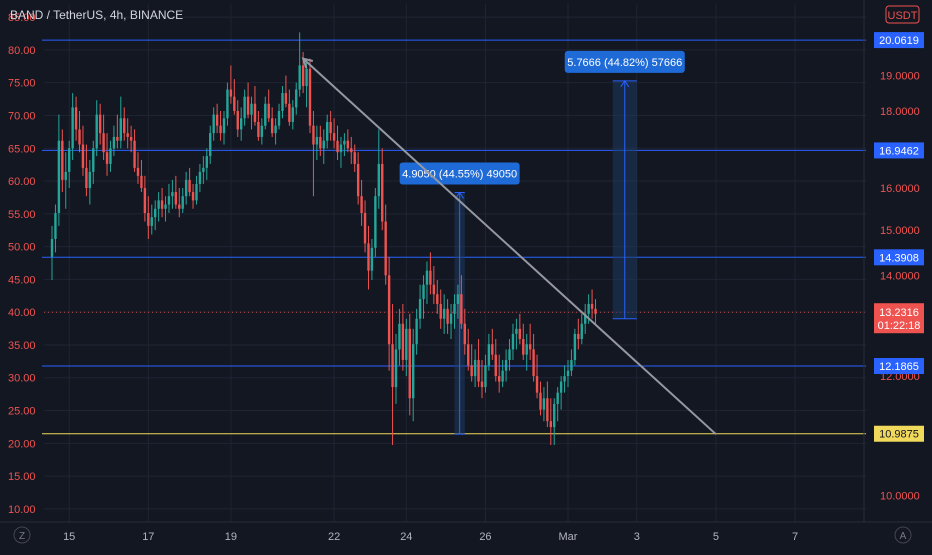 The height and width of the screenshot is (555, 932). Describe the element at coordinates (406, 537) in the screenshot. I see `x-axis-tick: 24` at that location.